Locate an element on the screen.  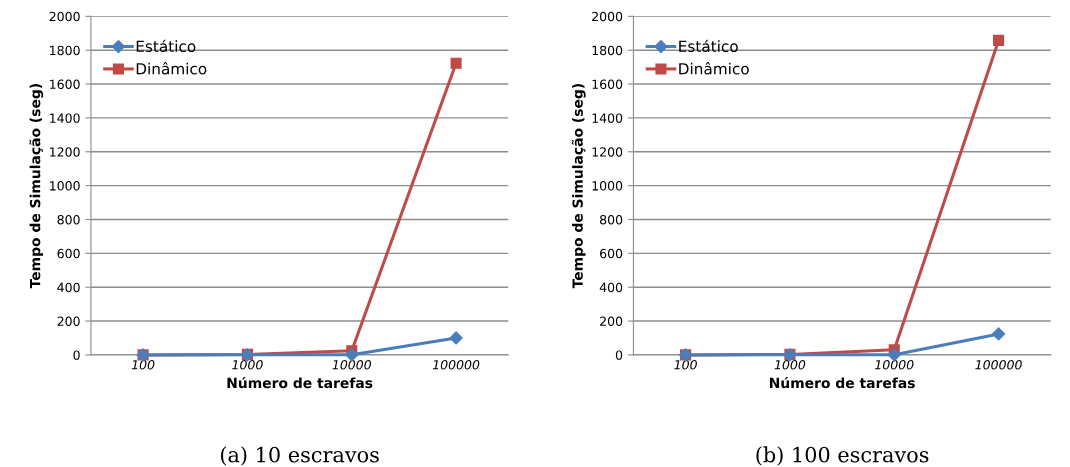
text: (b) 100 escravos is located at coordinates (842, 456).